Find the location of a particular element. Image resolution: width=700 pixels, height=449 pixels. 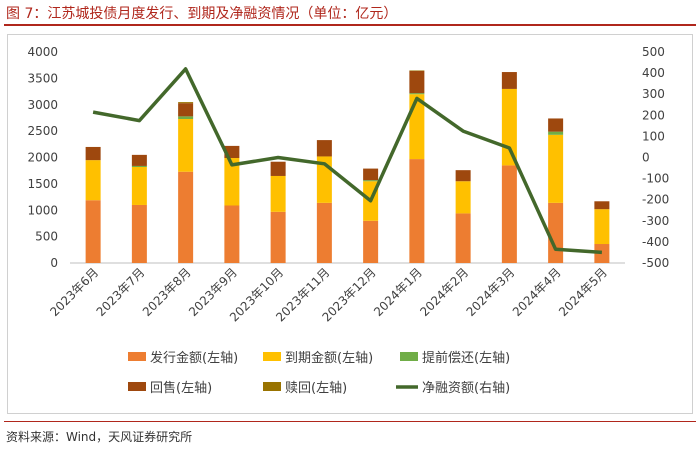

right-tick-label: -300 is located at coordinates (655, 221).